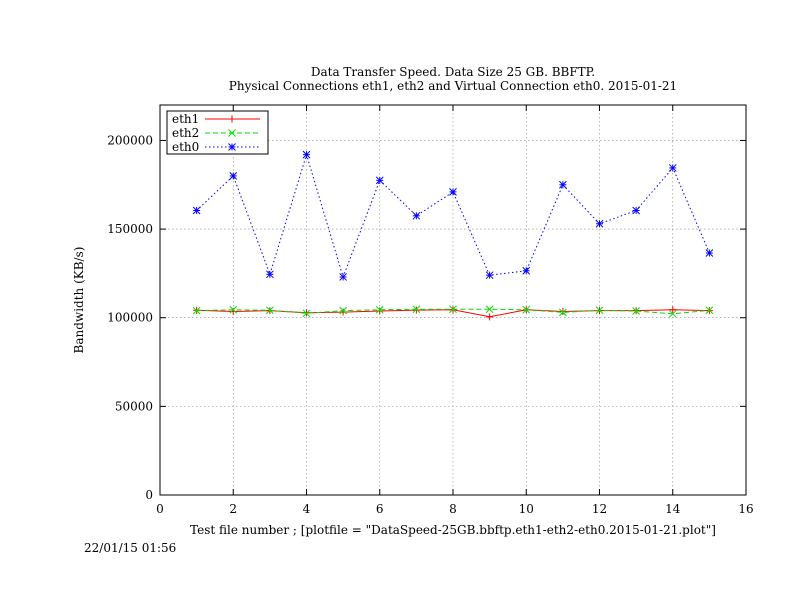 This screenshot has height=612, width=792. I want to click on series-line-eth0, so click(453, 215).